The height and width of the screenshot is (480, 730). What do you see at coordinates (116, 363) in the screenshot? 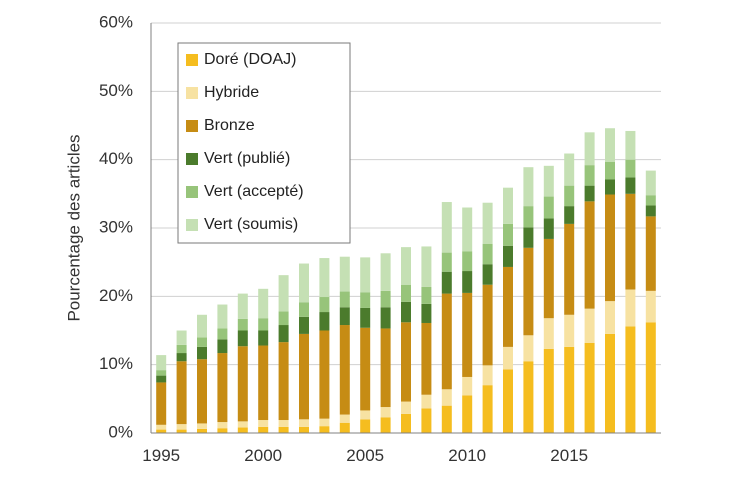
I see `y-tick-label: 10%` at bounding box center [116, 363].